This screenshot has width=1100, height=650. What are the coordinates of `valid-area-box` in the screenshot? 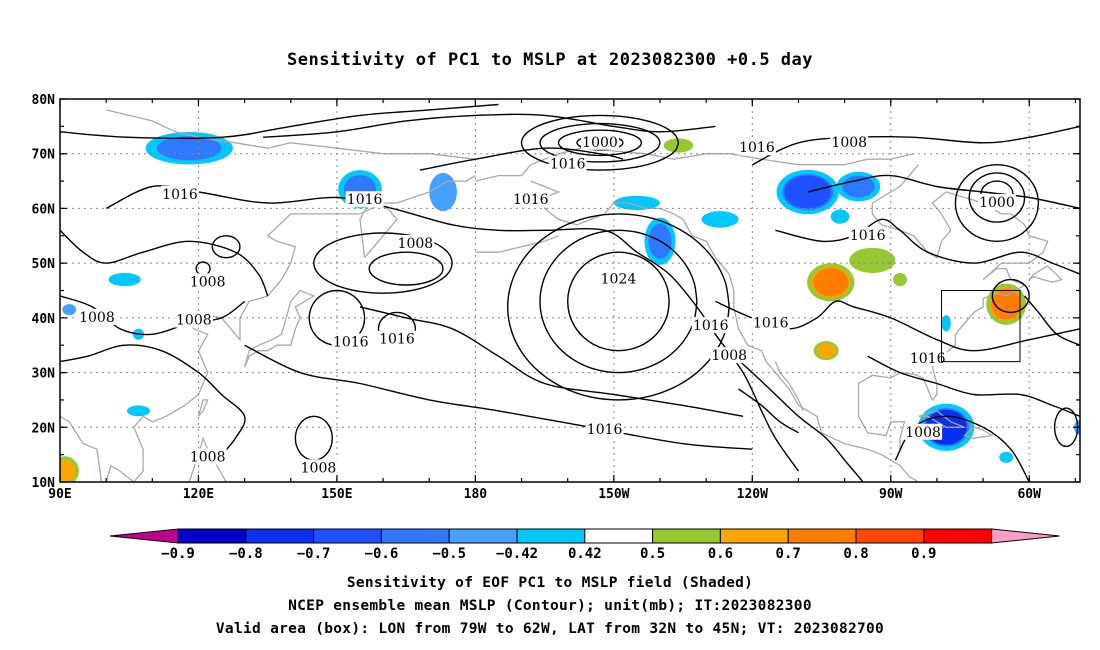 It's located at (981, 326).